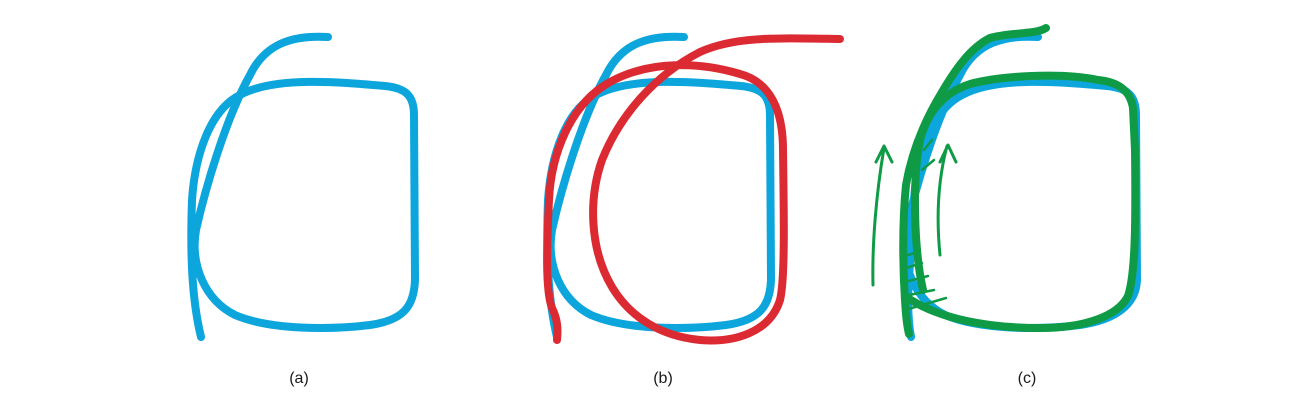 The width and height of the screenshot is (1308, 404). I want to click on panel-a-blue-stroke, so click(303, 186).